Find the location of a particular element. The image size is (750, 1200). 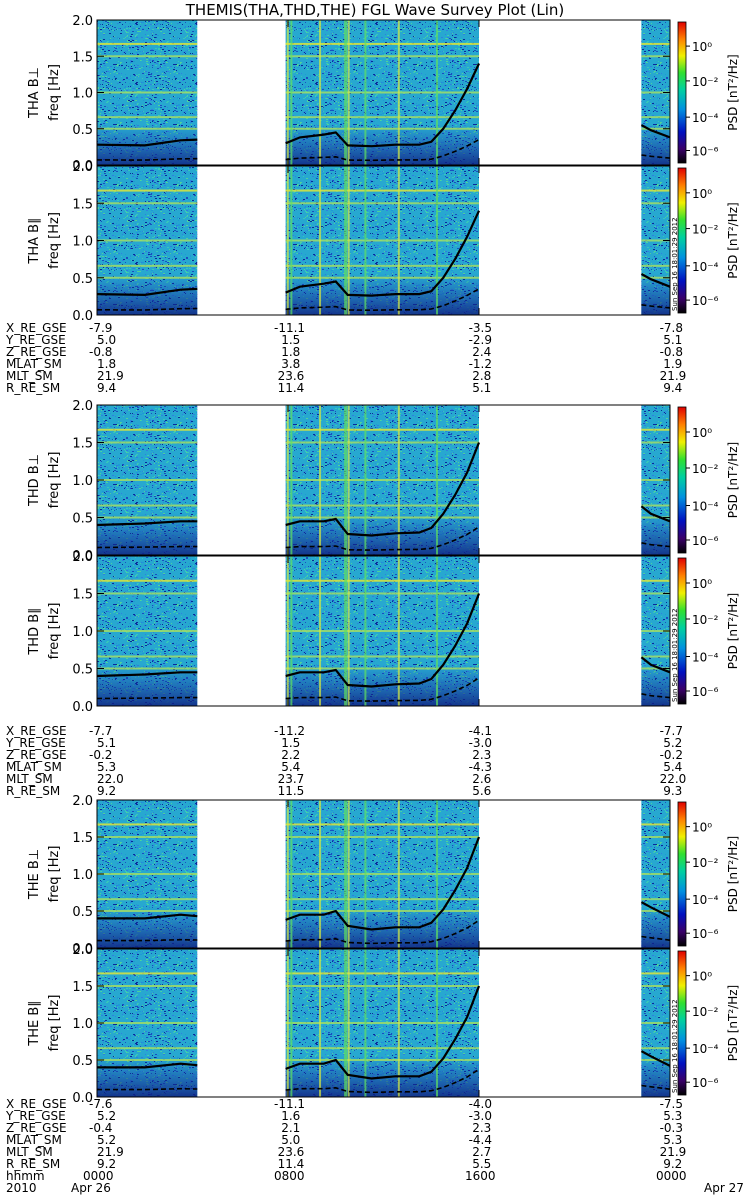

orbit-value: -4.1 is located at coordinates (480, 731).